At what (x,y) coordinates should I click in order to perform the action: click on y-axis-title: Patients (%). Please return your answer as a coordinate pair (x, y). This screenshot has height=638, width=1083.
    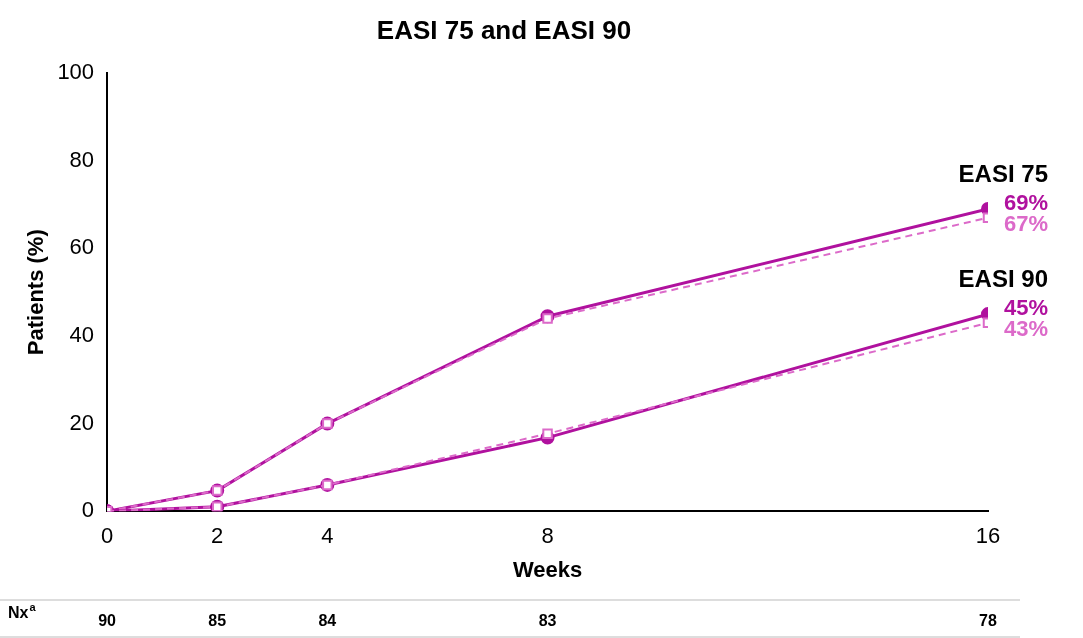
    Looking at the image, I should click on (36, 292).